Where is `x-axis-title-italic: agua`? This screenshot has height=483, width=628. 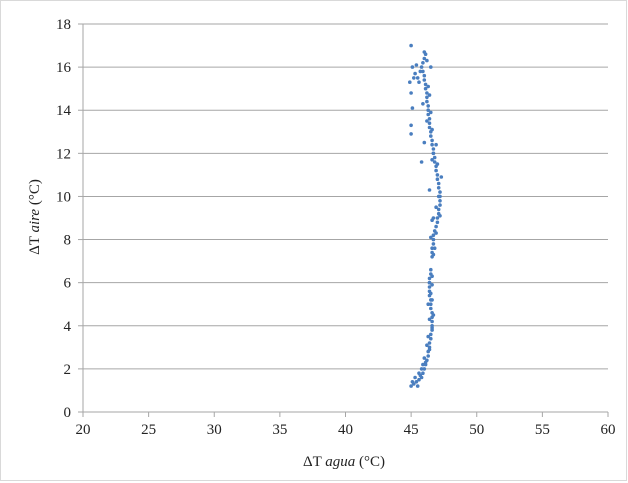 x-axis-title-italic: agua is located at coordinates (340, 462).